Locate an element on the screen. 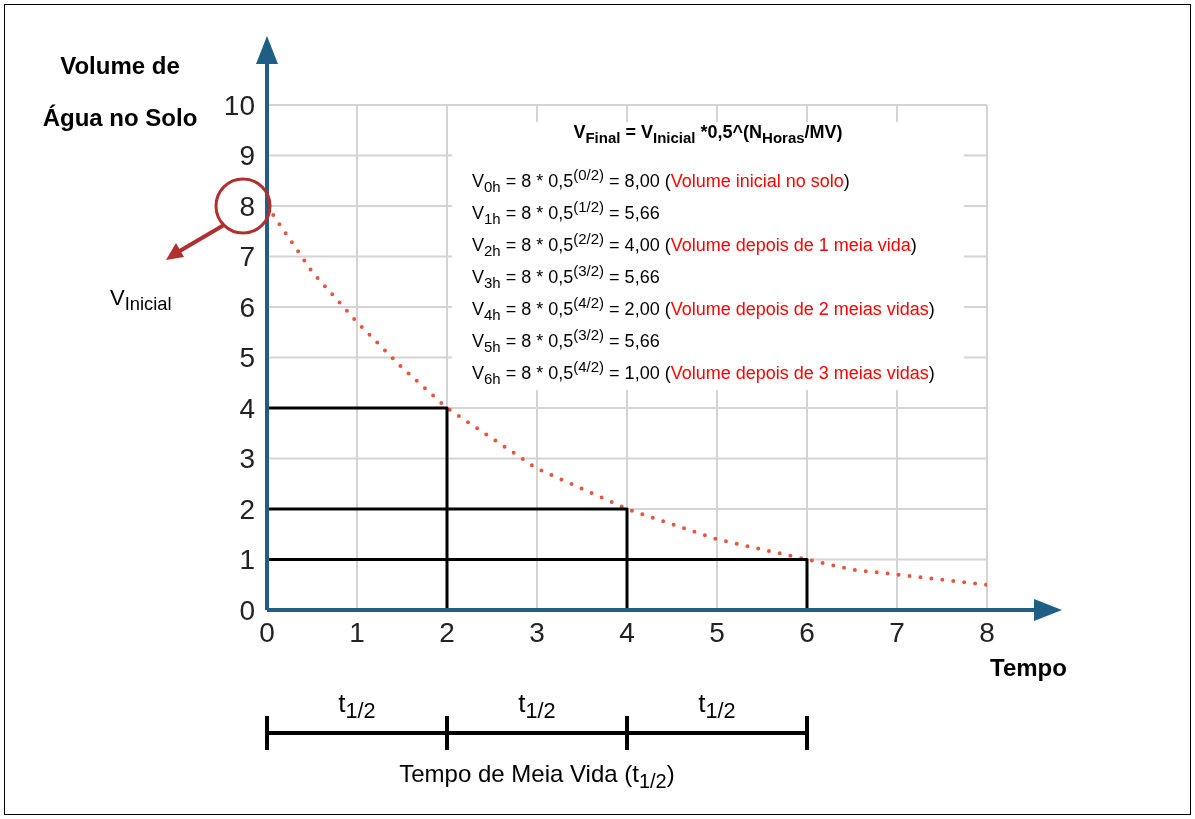 The height and width of the screenshot is (819, 1195). annotation: V$_{3h}$ = 8 * 0,5$^{(3/2)}$ = 5,66 is located at coordinates (566, 276).